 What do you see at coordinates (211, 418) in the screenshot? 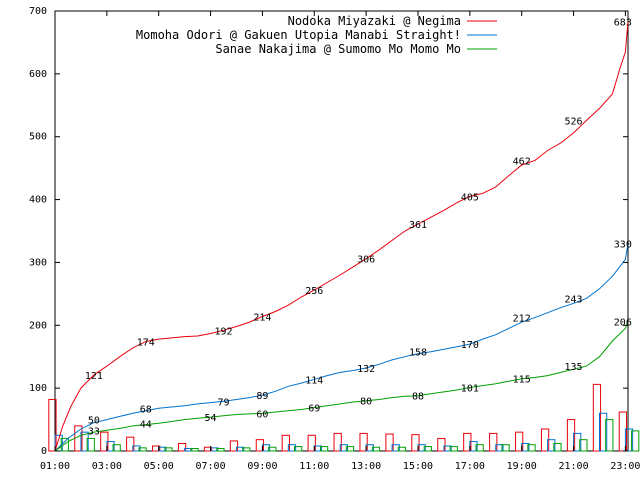
I see `data-label: 54` at bounding box center [211, 418].